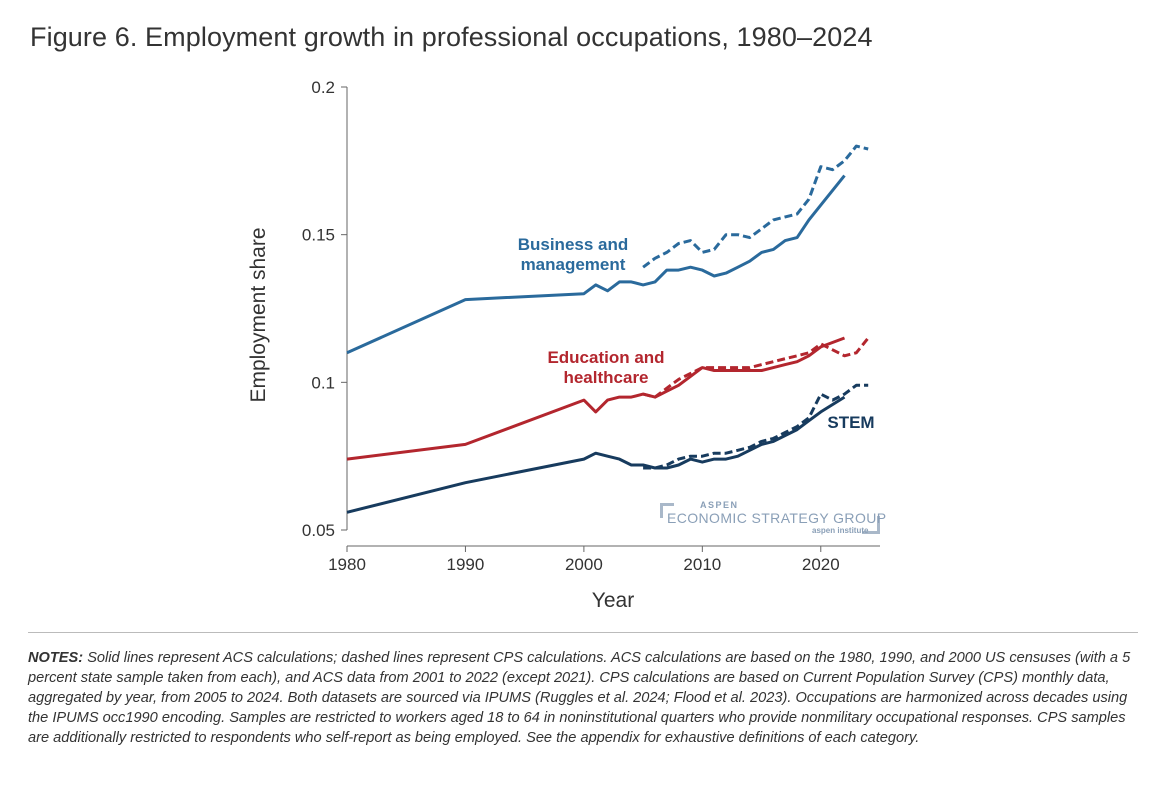 The image size is (1164, 796). What do you see at coordinates (605, 357) in the screenshot?
I see `series-label-2: Education and` at bounding box center [605, 357].